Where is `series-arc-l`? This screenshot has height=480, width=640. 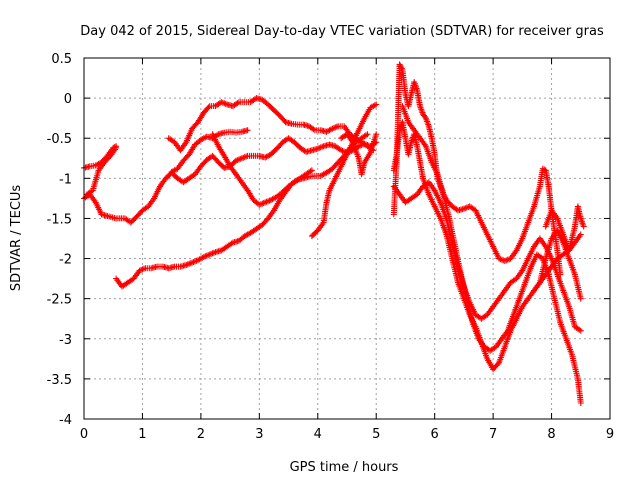 series-arc-l is located at coordinates (487, 256).